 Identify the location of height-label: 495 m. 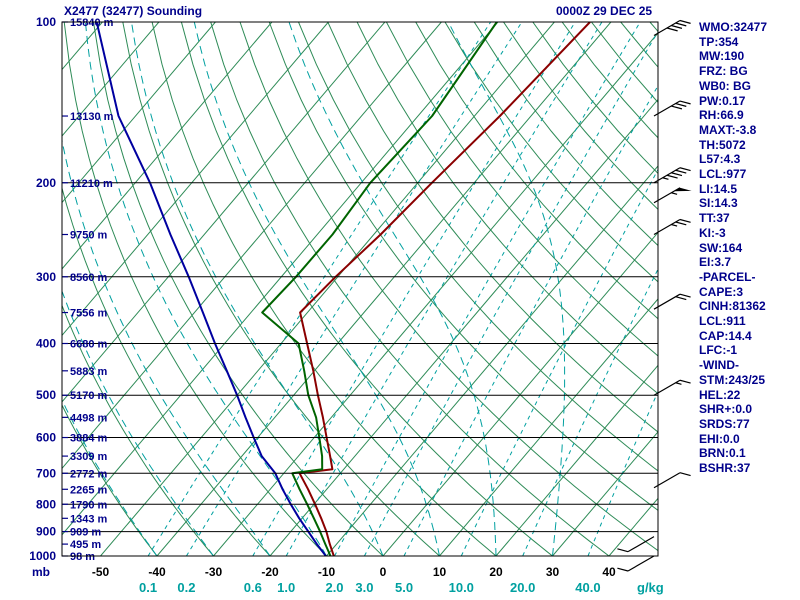
(85, 545).